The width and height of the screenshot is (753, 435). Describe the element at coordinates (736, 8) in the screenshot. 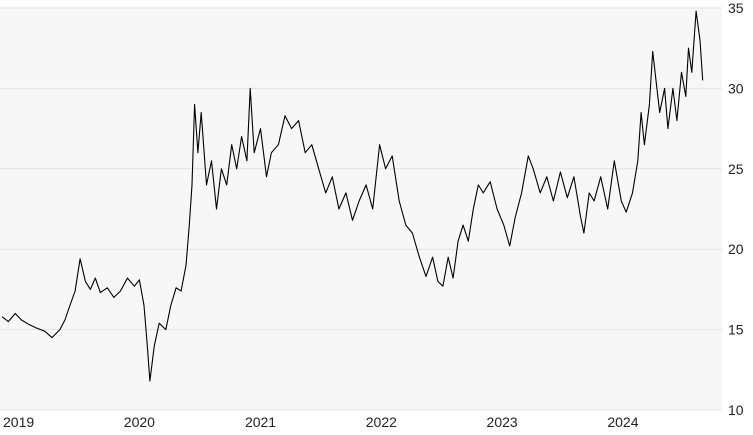

I see `y-tick-label: 35` at that location.